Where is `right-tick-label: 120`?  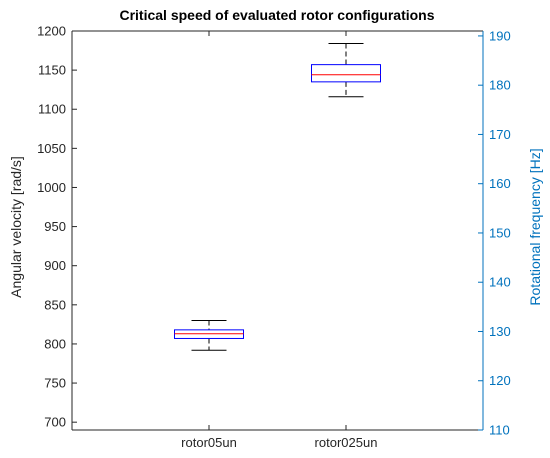 right-tick-label: 120 is located at coordinates (500, 380).